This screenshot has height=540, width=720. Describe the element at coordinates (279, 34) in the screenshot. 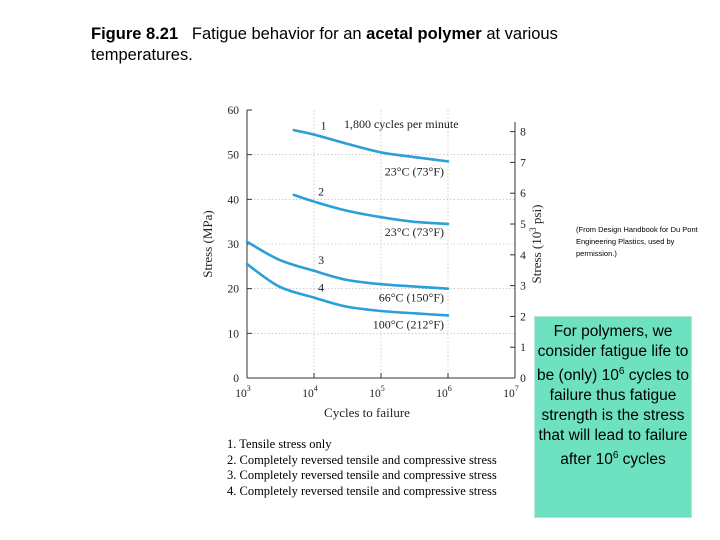

I see `caption-text-start: Fatigue behavior for an` at that location.